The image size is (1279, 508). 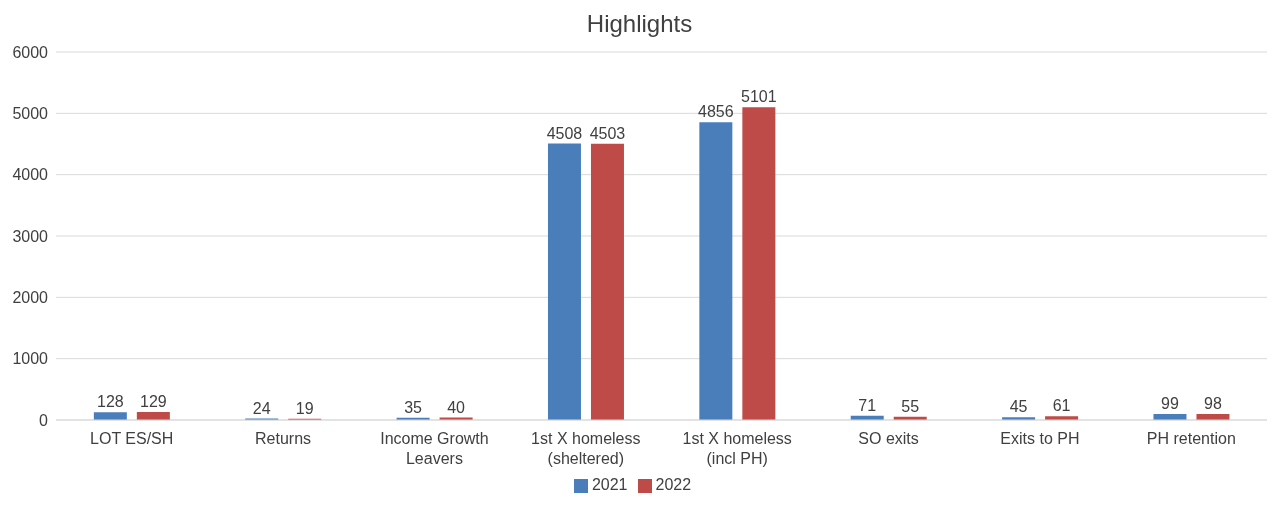 What do you see at coordinates (1018, 407) in the screenshot?
I see `data-label: 45` at bounding box center [1018, 407].